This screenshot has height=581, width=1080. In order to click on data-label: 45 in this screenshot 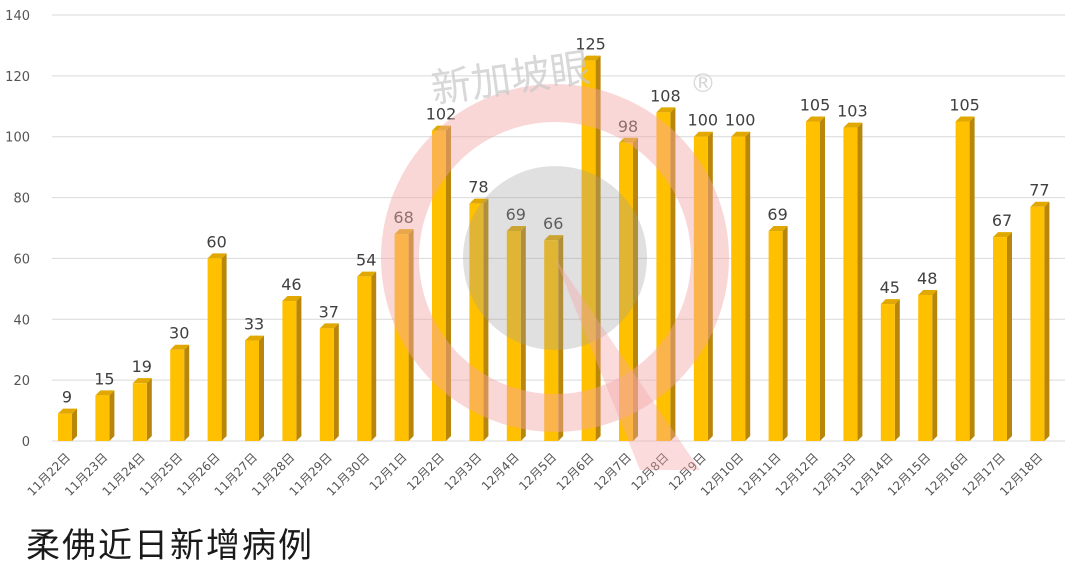, I will do `click(890, 287)`.